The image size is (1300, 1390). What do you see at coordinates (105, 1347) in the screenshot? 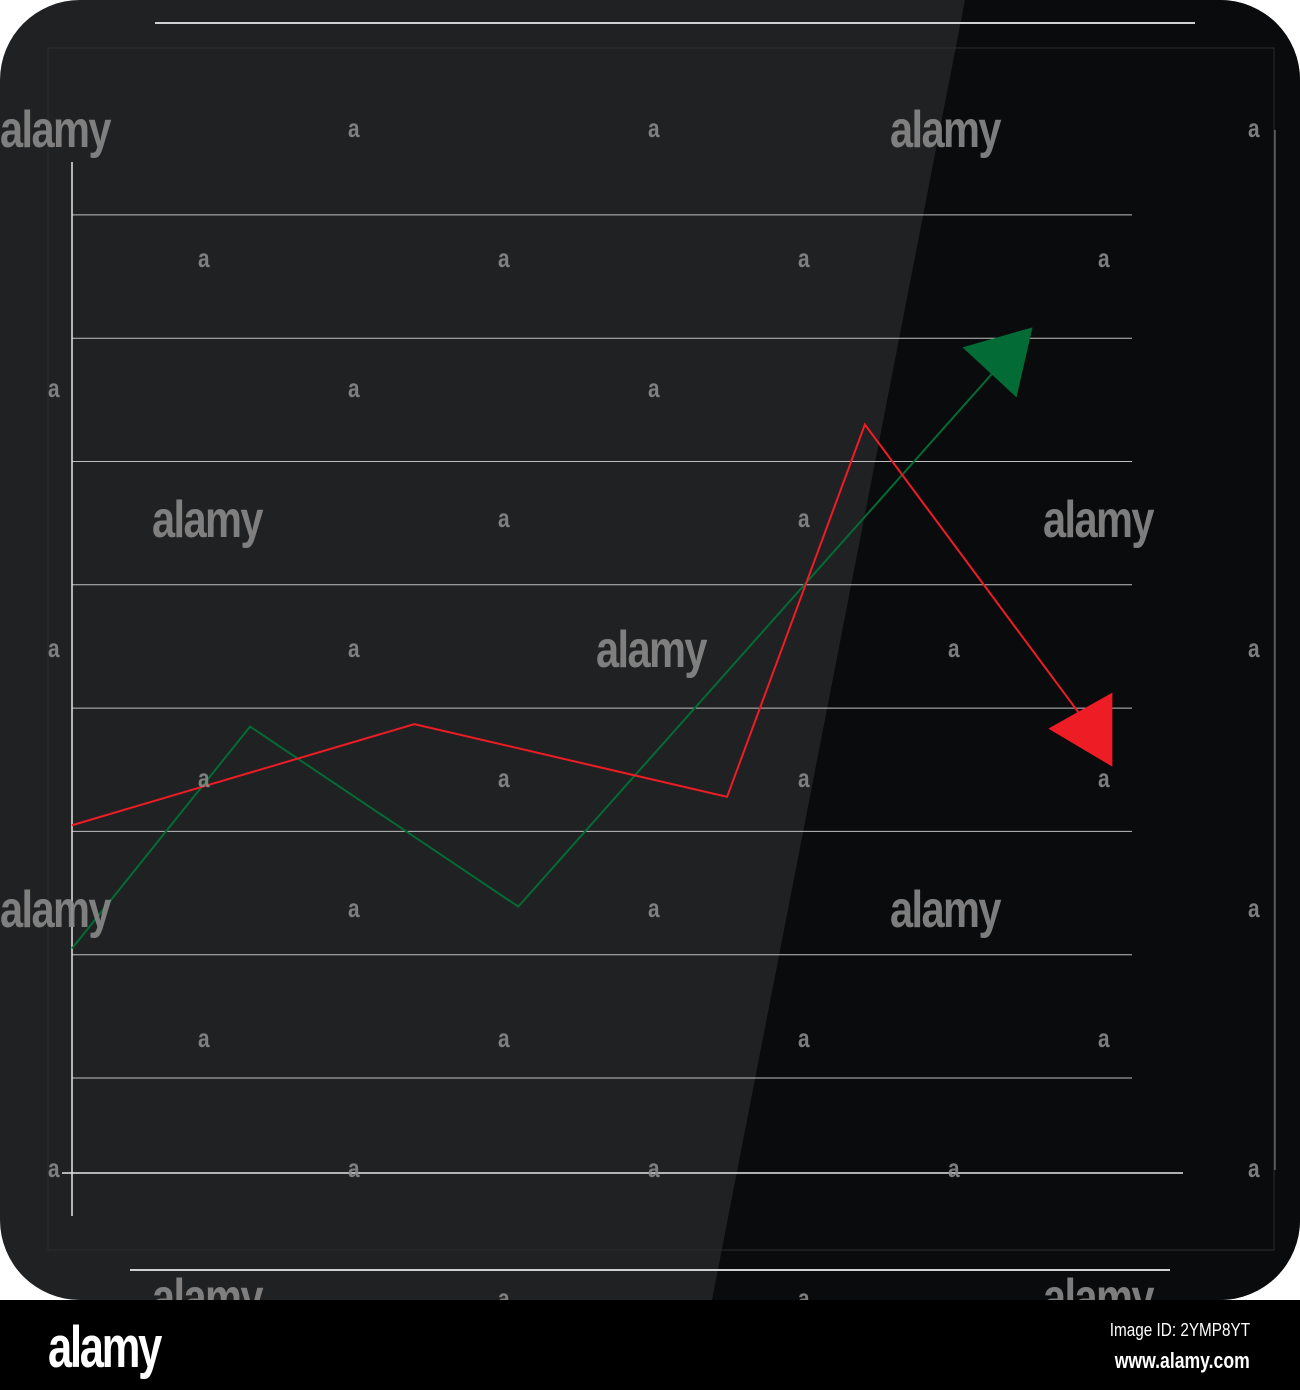
I see `footer-logo: alamy` at bounding box center [105, 1347].